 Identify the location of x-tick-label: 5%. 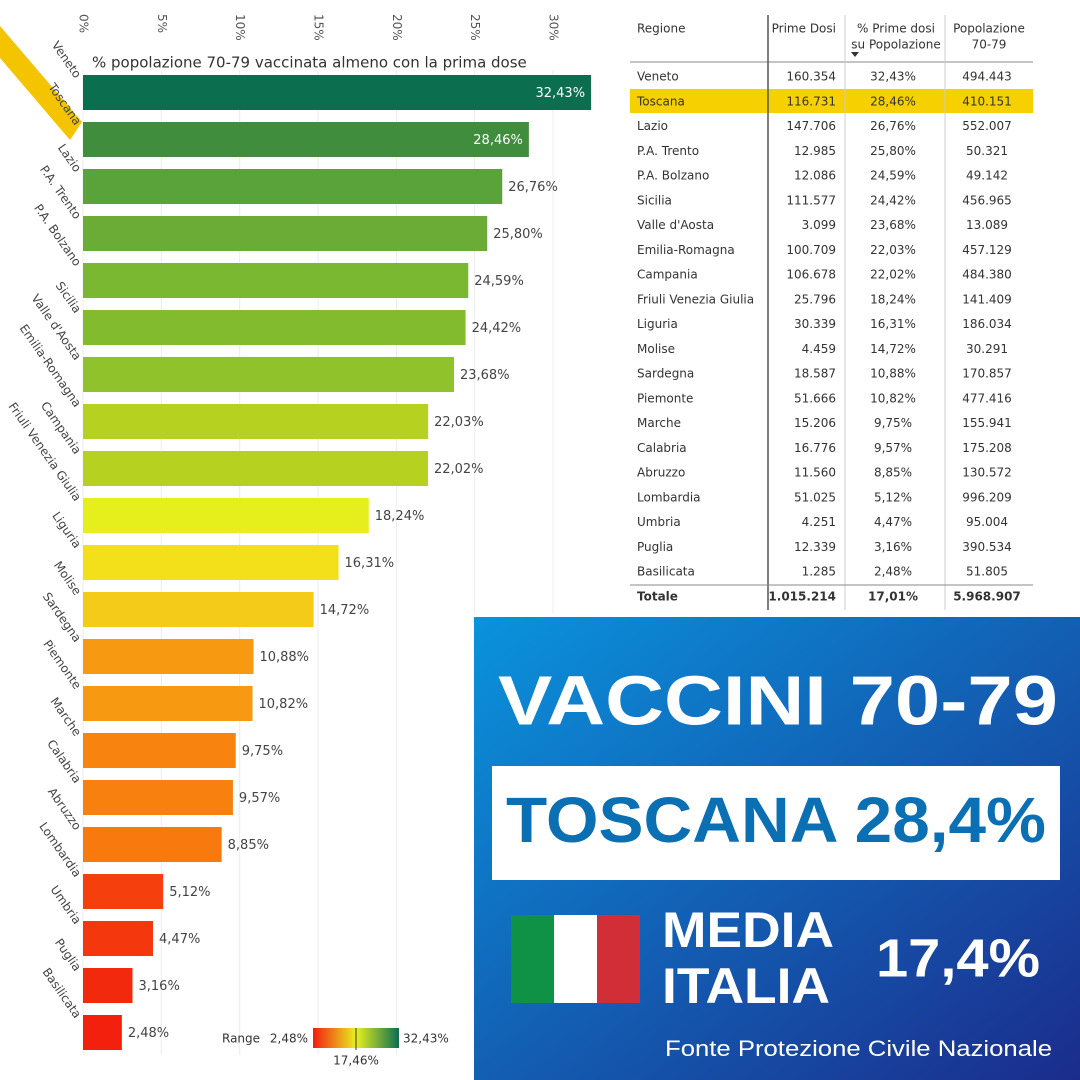
(162, 23).